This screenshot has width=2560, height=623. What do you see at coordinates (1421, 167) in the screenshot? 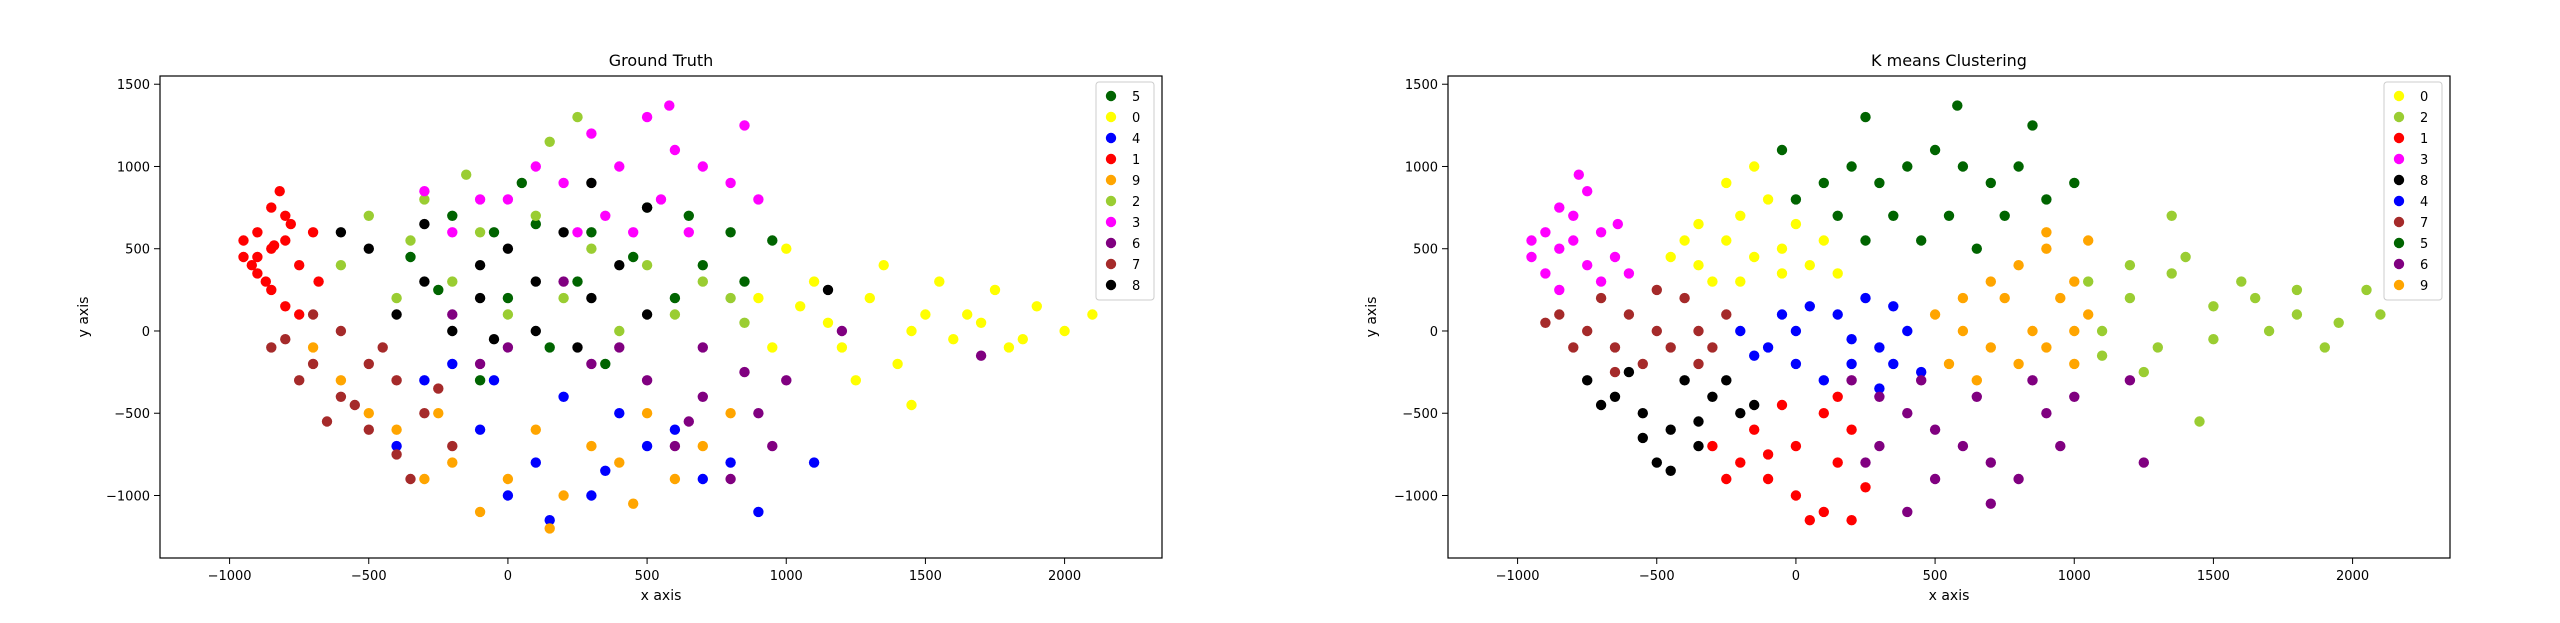
I see `y-tick-label: 1000` at bounding box center [1421, 167].